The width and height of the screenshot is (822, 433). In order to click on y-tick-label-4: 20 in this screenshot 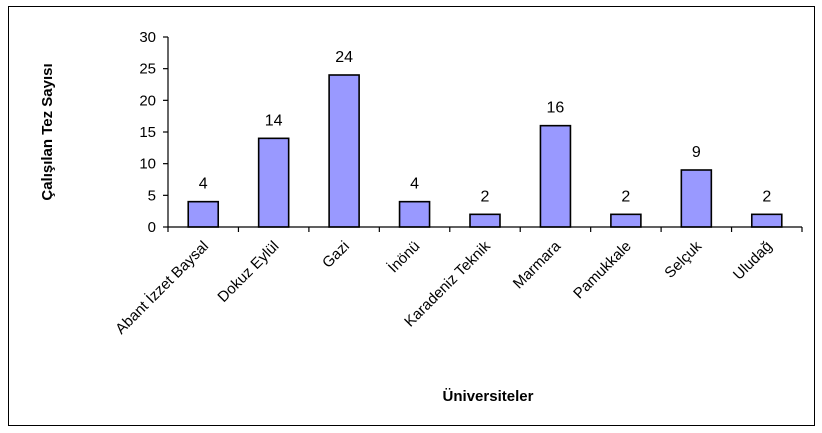, I will do `click(147, 100)`.